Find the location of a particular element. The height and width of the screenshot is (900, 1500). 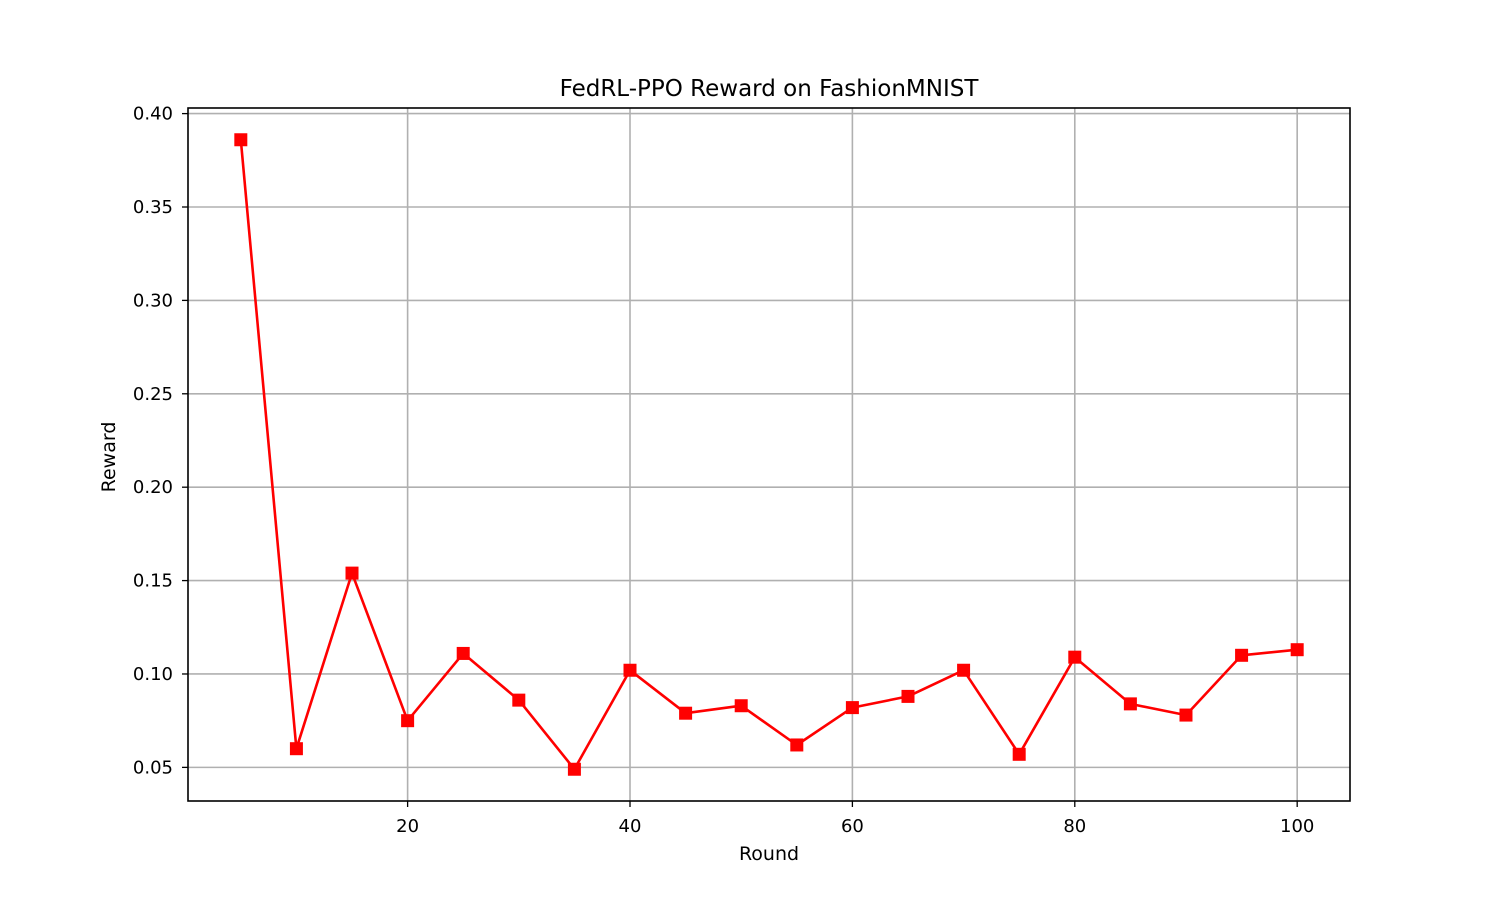

y-axis-label: Reward is located at coordinates (109, 457).